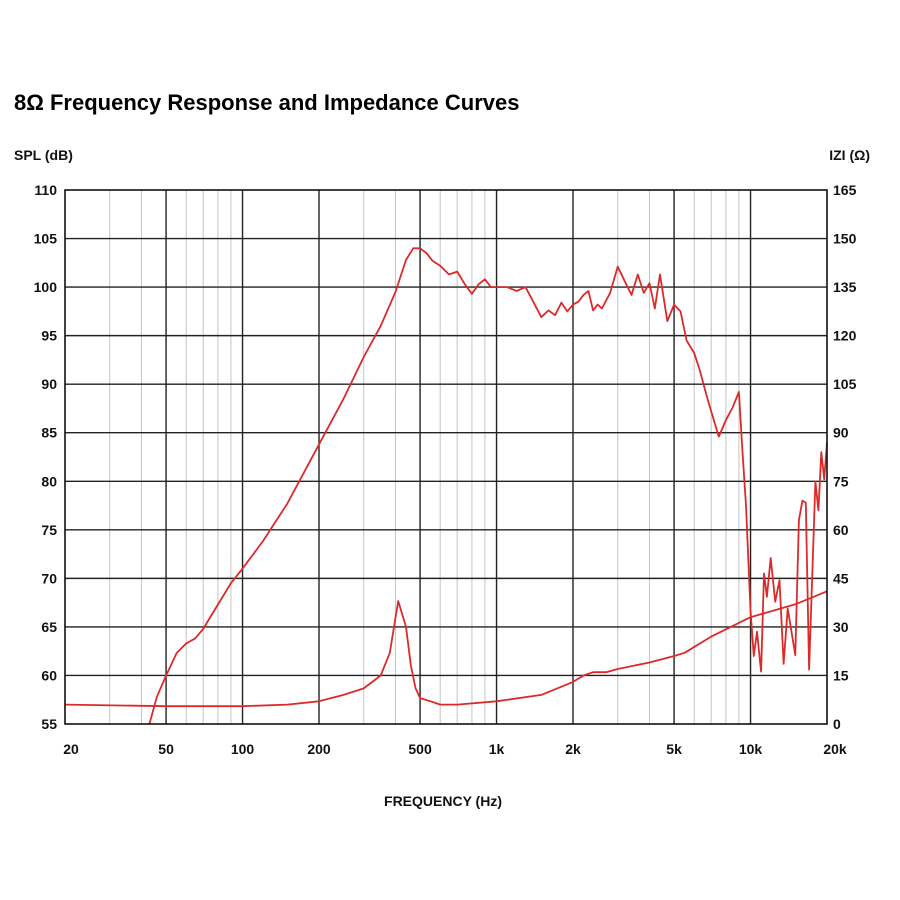 The image size is (900, 900). What do you see at coordinates (835, 749) in the screenshot?
I see `x-tick-label: 20k` at bounding box center [835, 749].